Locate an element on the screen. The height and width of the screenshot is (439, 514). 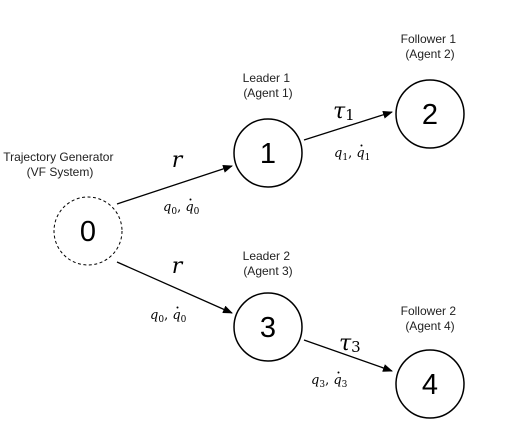
edge-0-1-state-qdot: q is located at coordinates (189, 207).